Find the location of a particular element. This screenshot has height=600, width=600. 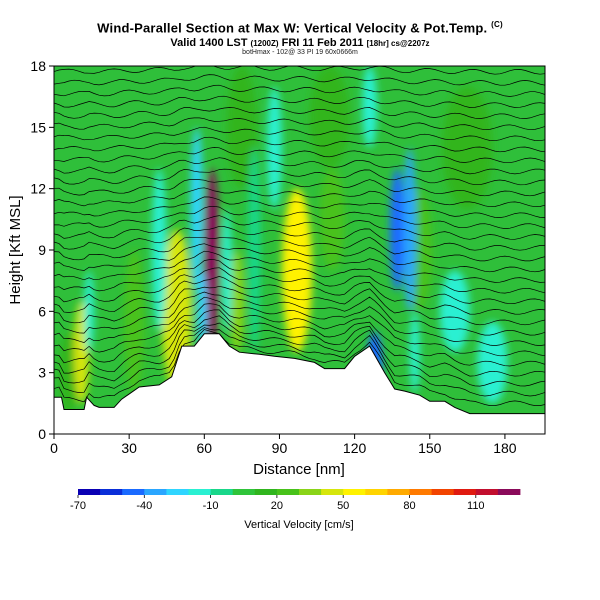

colorbar-label: Vertical Velocity [cm/s] is located at coordinates (298, 525).